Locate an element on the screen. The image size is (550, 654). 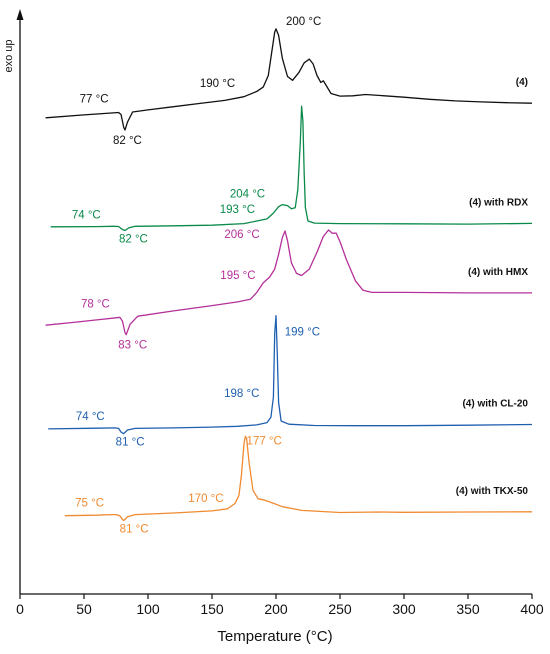
y-axis-arrow-icon is located at coordinates (20, 14).